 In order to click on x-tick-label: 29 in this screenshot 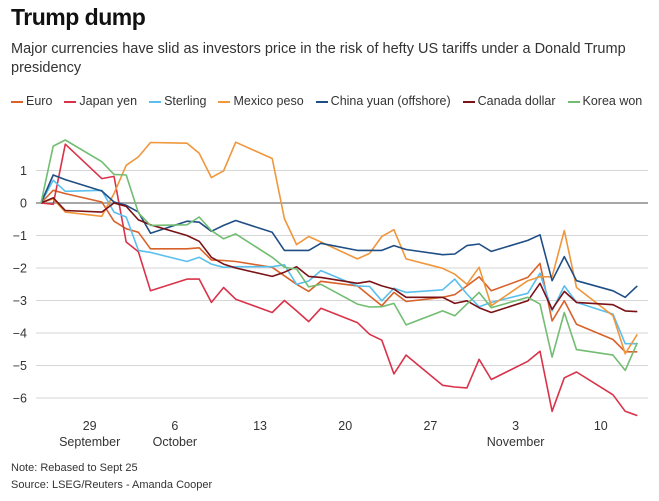, I will do `click(90, 426)`.